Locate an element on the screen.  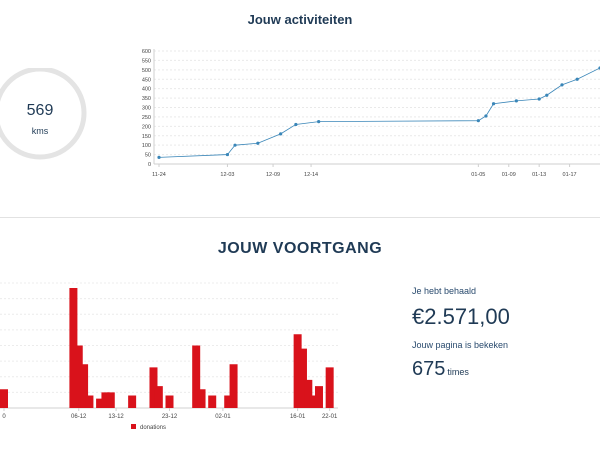
x-tick-label: 02-01 is located at coordinates (223, 417).